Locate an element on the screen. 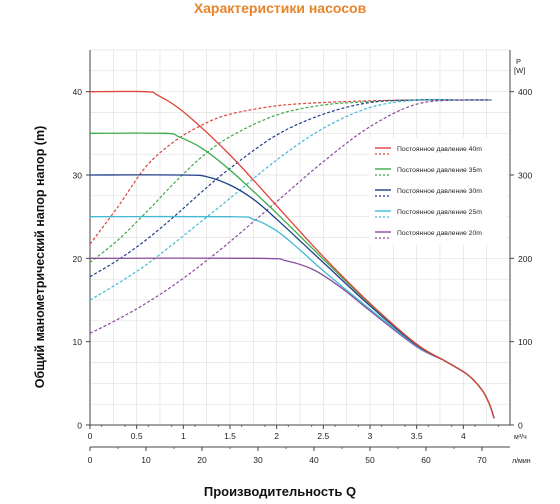  x-axis-title: Производительность Q is located at coordinates (280, 491).